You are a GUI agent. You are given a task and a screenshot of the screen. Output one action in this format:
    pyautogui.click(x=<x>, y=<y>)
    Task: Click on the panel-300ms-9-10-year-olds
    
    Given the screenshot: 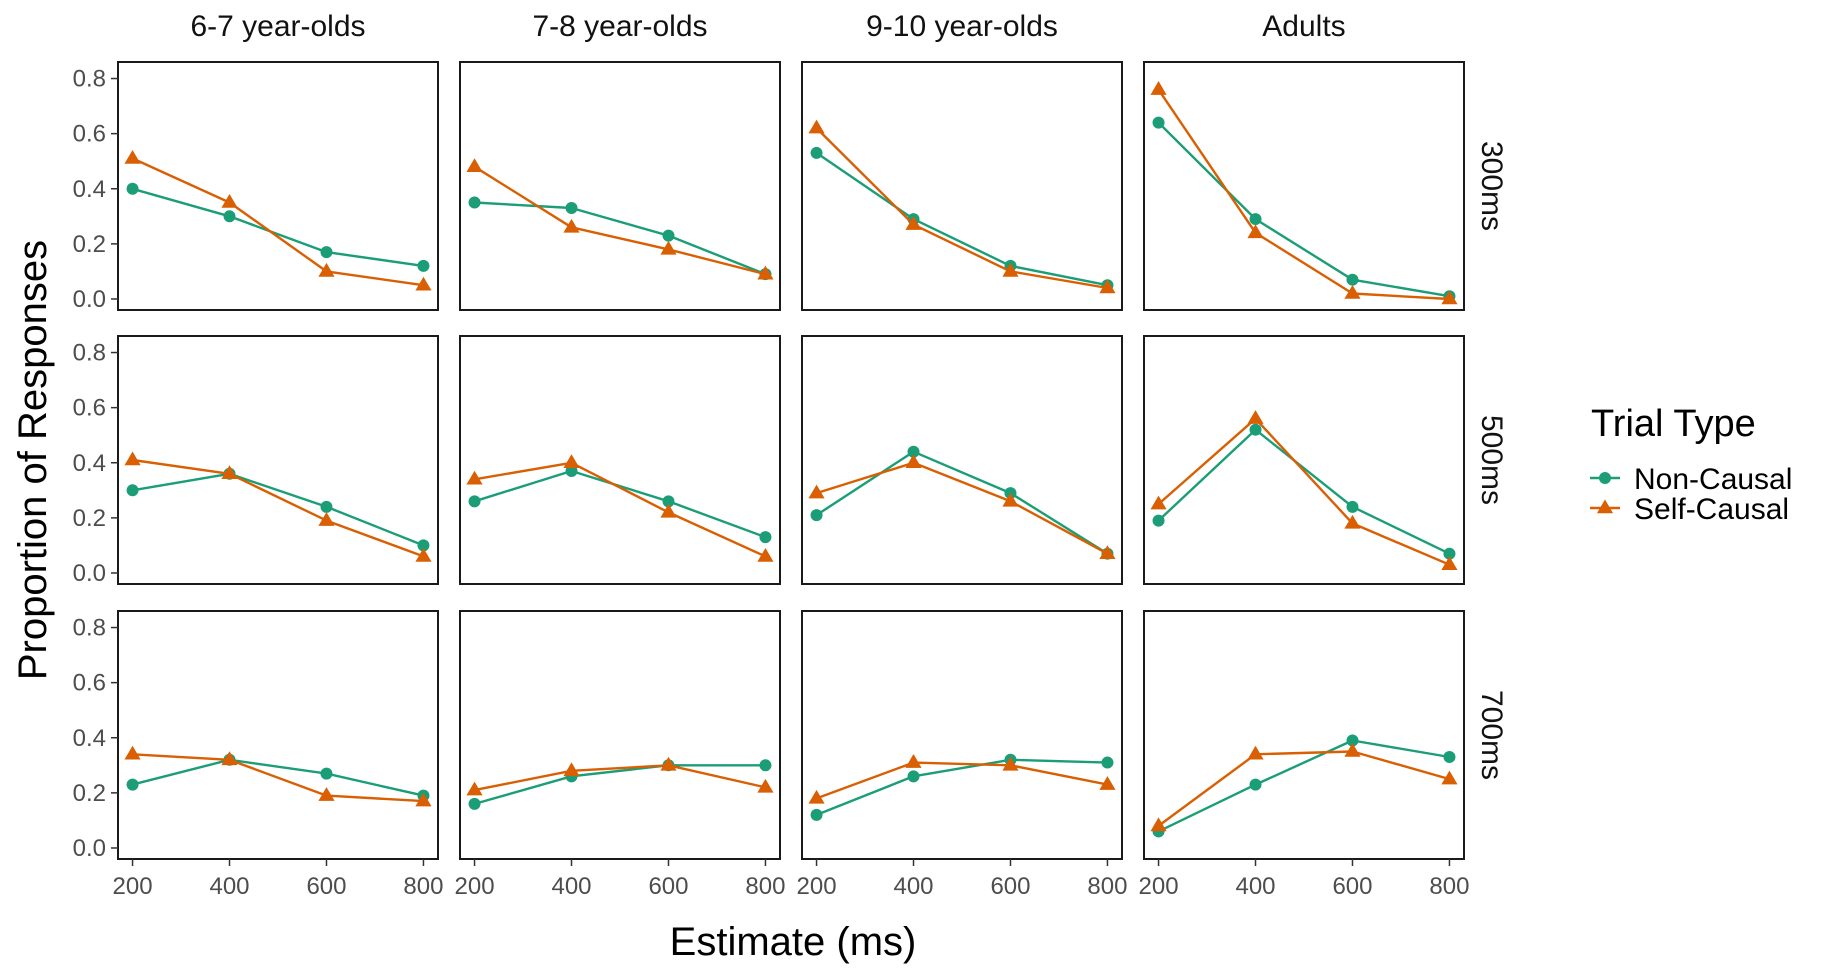 What is the action you would take?
    pyautogui.click(x=962, y=186)
    